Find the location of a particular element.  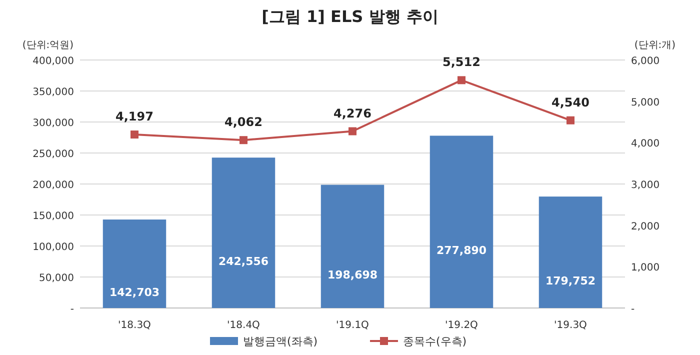

x-tick-label: '19.2Q is located at coordinates (461, 325).